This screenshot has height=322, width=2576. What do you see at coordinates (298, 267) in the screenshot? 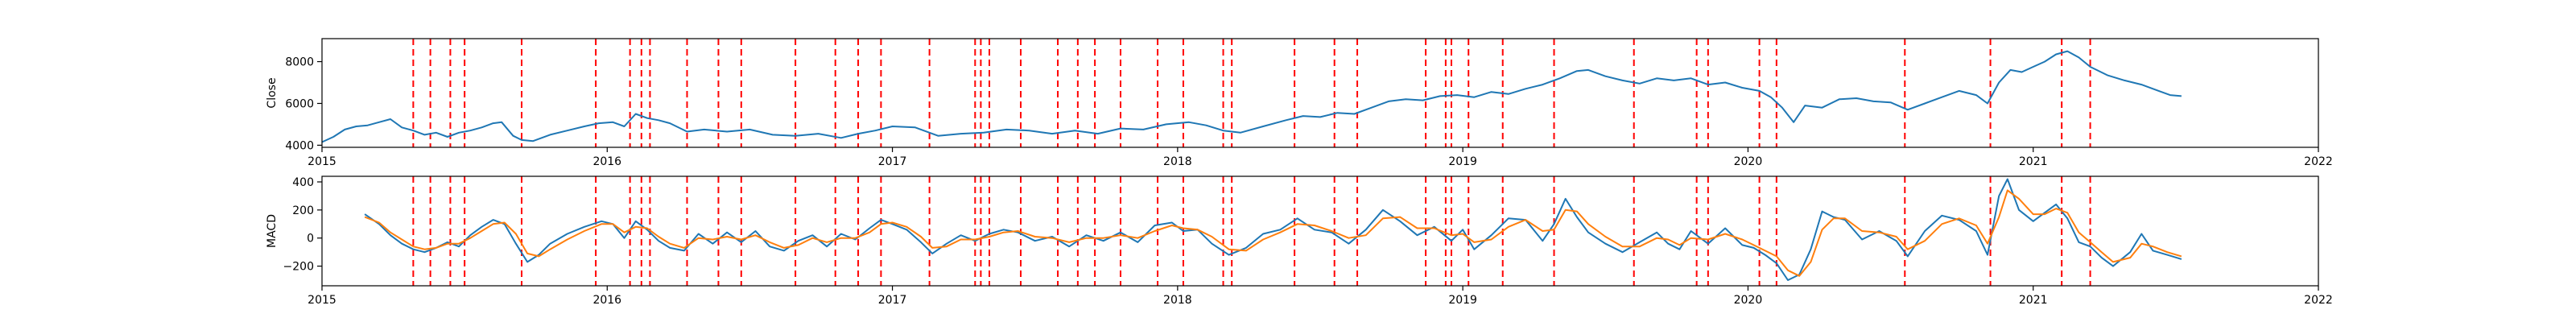
I see `y-tick-label: −200` at bounding box center [298, 267].